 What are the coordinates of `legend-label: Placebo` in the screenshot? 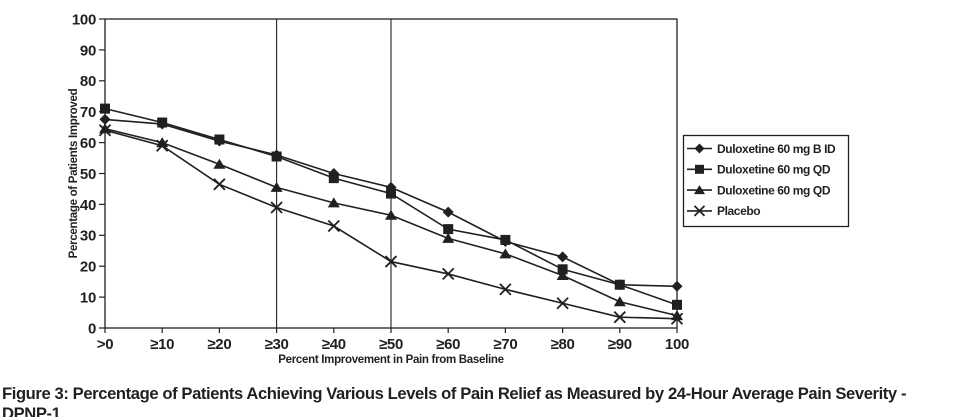 It's located at (738, 211).